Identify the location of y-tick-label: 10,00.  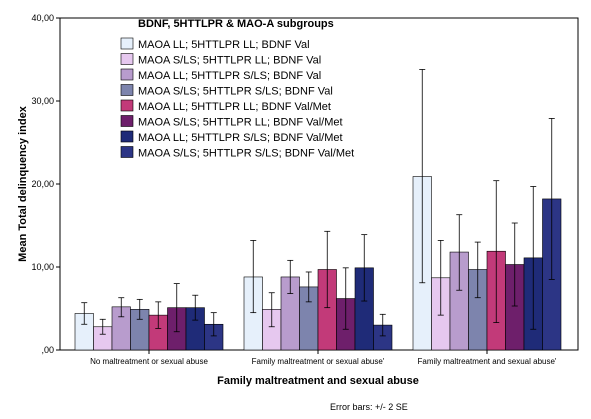
(42, 267).